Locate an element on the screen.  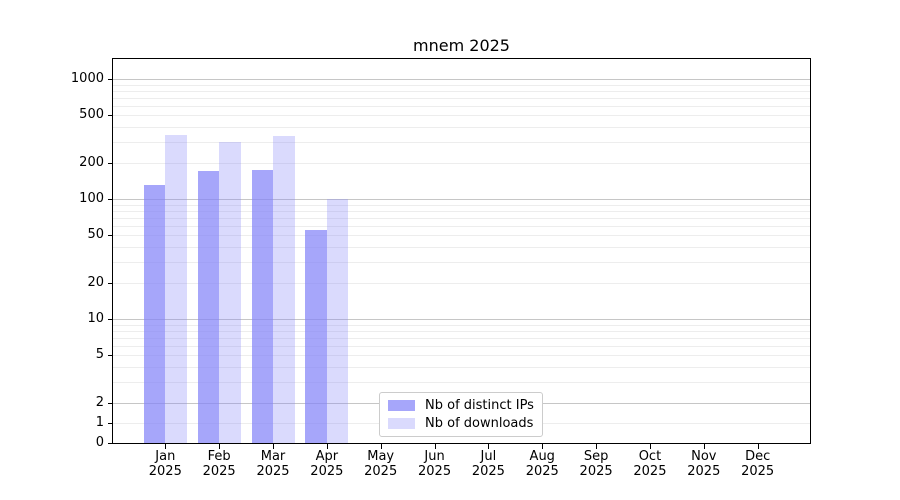
x-tick-label: Apr 2025 is located at coordinates (327, 464).